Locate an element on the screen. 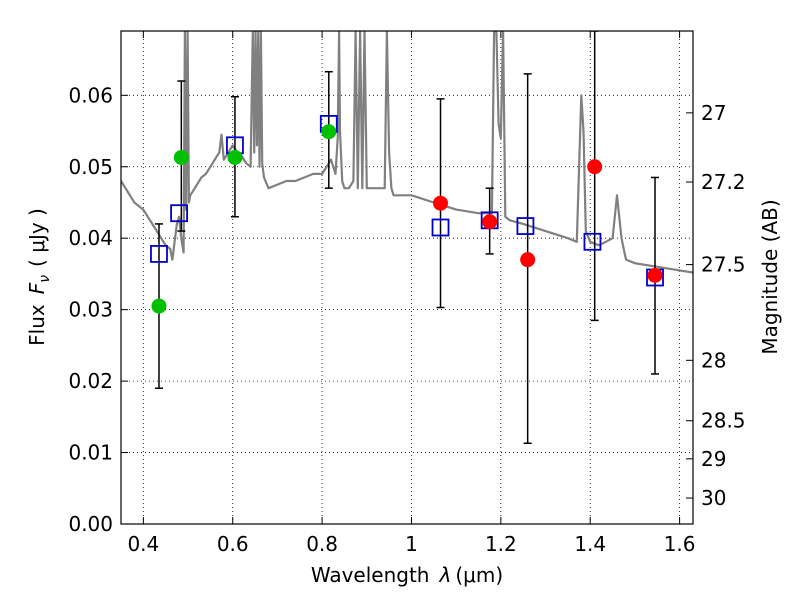  y2-tick-label: 29 is located at coordinates (713, 459).